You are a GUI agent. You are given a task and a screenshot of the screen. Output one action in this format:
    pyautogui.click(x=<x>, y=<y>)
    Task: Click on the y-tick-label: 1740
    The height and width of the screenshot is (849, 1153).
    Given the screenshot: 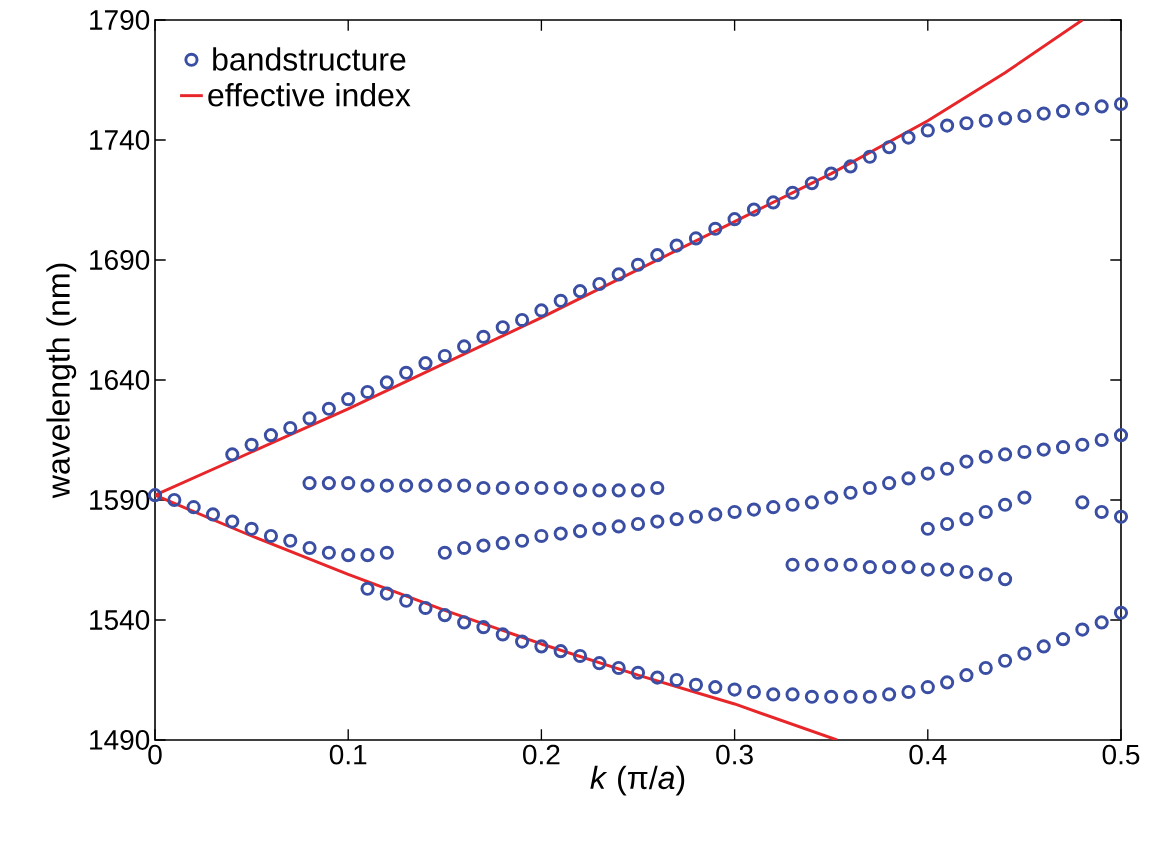 What is the action you would take?
    pyautogui.click(x=120, y=140)
    